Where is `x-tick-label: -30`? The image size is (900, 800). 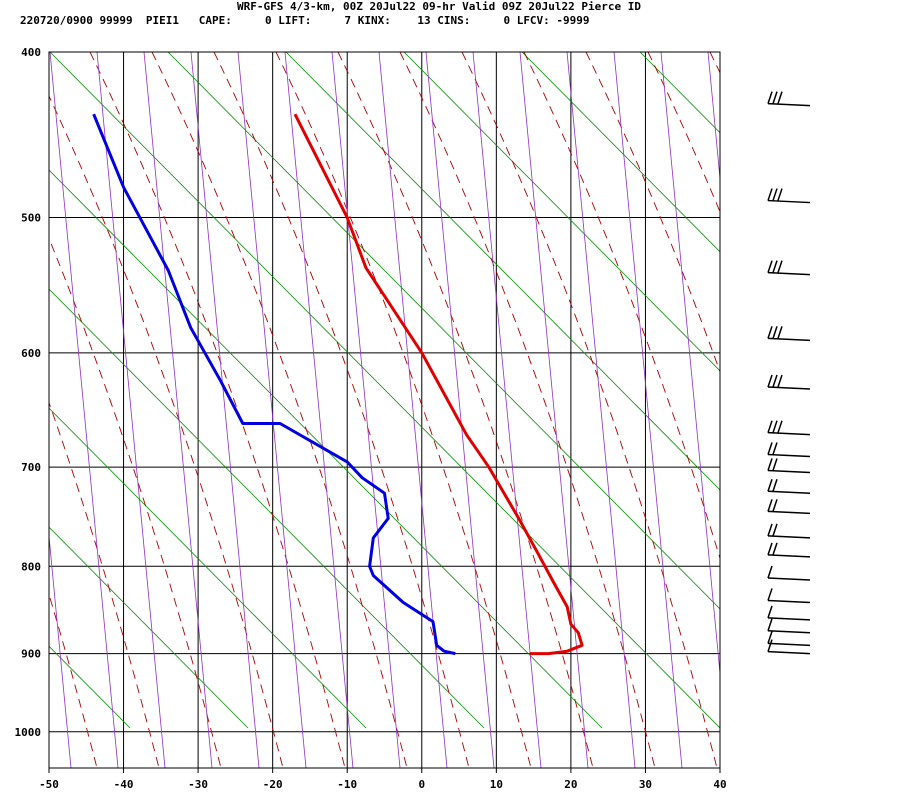 x-tick-label: -30 is located at coordinates (198, 784).